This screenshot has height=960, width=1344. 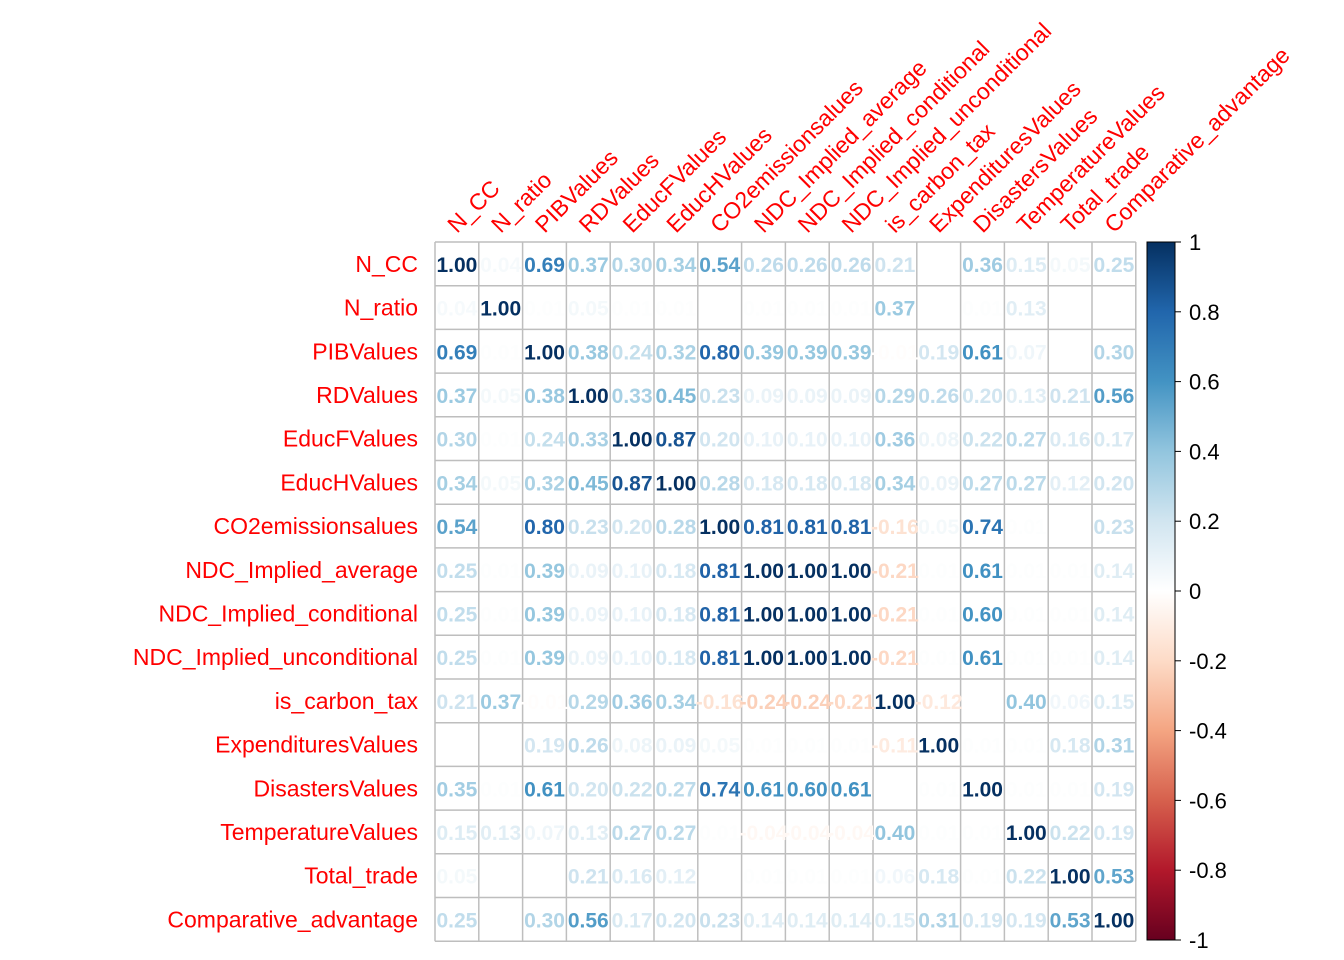 What do you see at coordinates (1208, 731) in the screenshot?
I see `colorbar-tick-label: -0.4` at bounding box center [1208, 731].